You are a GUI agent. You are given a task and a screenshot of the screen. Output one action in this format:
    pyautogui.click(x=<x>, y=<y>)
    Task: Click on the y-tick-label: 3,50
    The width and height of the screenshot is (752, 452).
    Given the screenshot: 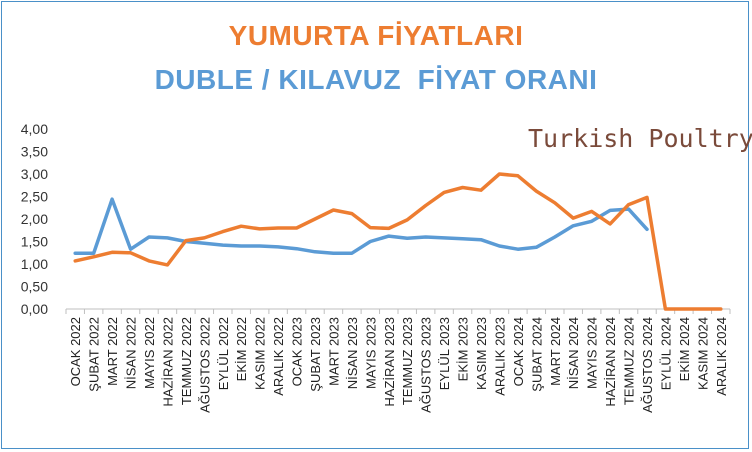 What is the action you would take?
    pyautogui.click(x=34, y=152)
    